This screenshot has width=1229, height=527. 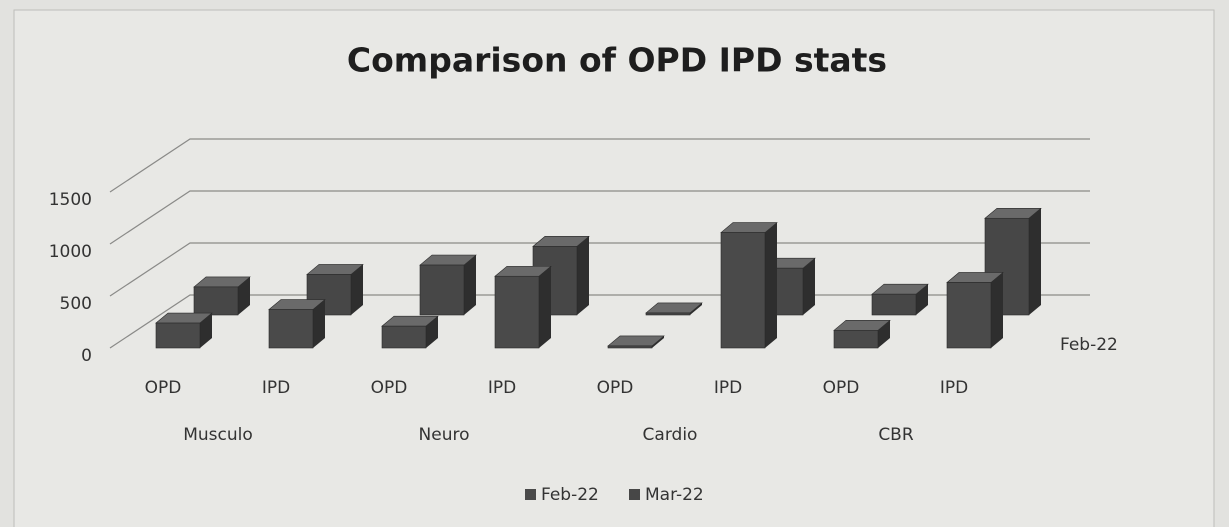 What do you see at coordinates (444, 435) in the screenshot?
I see `group-label: Neuro` at bounding box center [444, 435].